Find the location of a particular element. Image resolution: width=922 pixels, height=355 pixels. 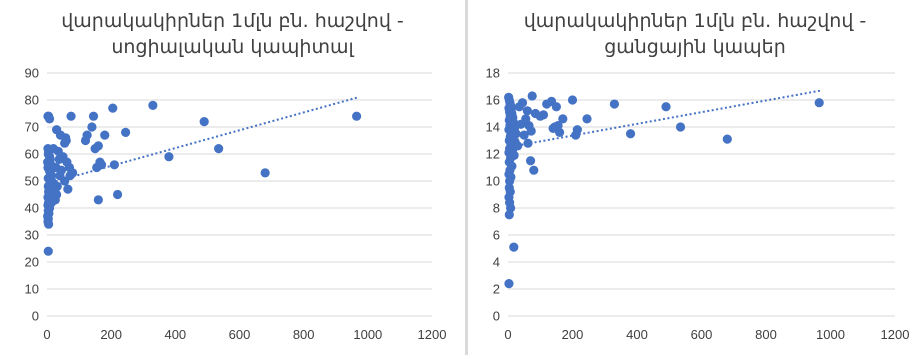

y-tick-label: 6 is located at coordinates (496, 235).